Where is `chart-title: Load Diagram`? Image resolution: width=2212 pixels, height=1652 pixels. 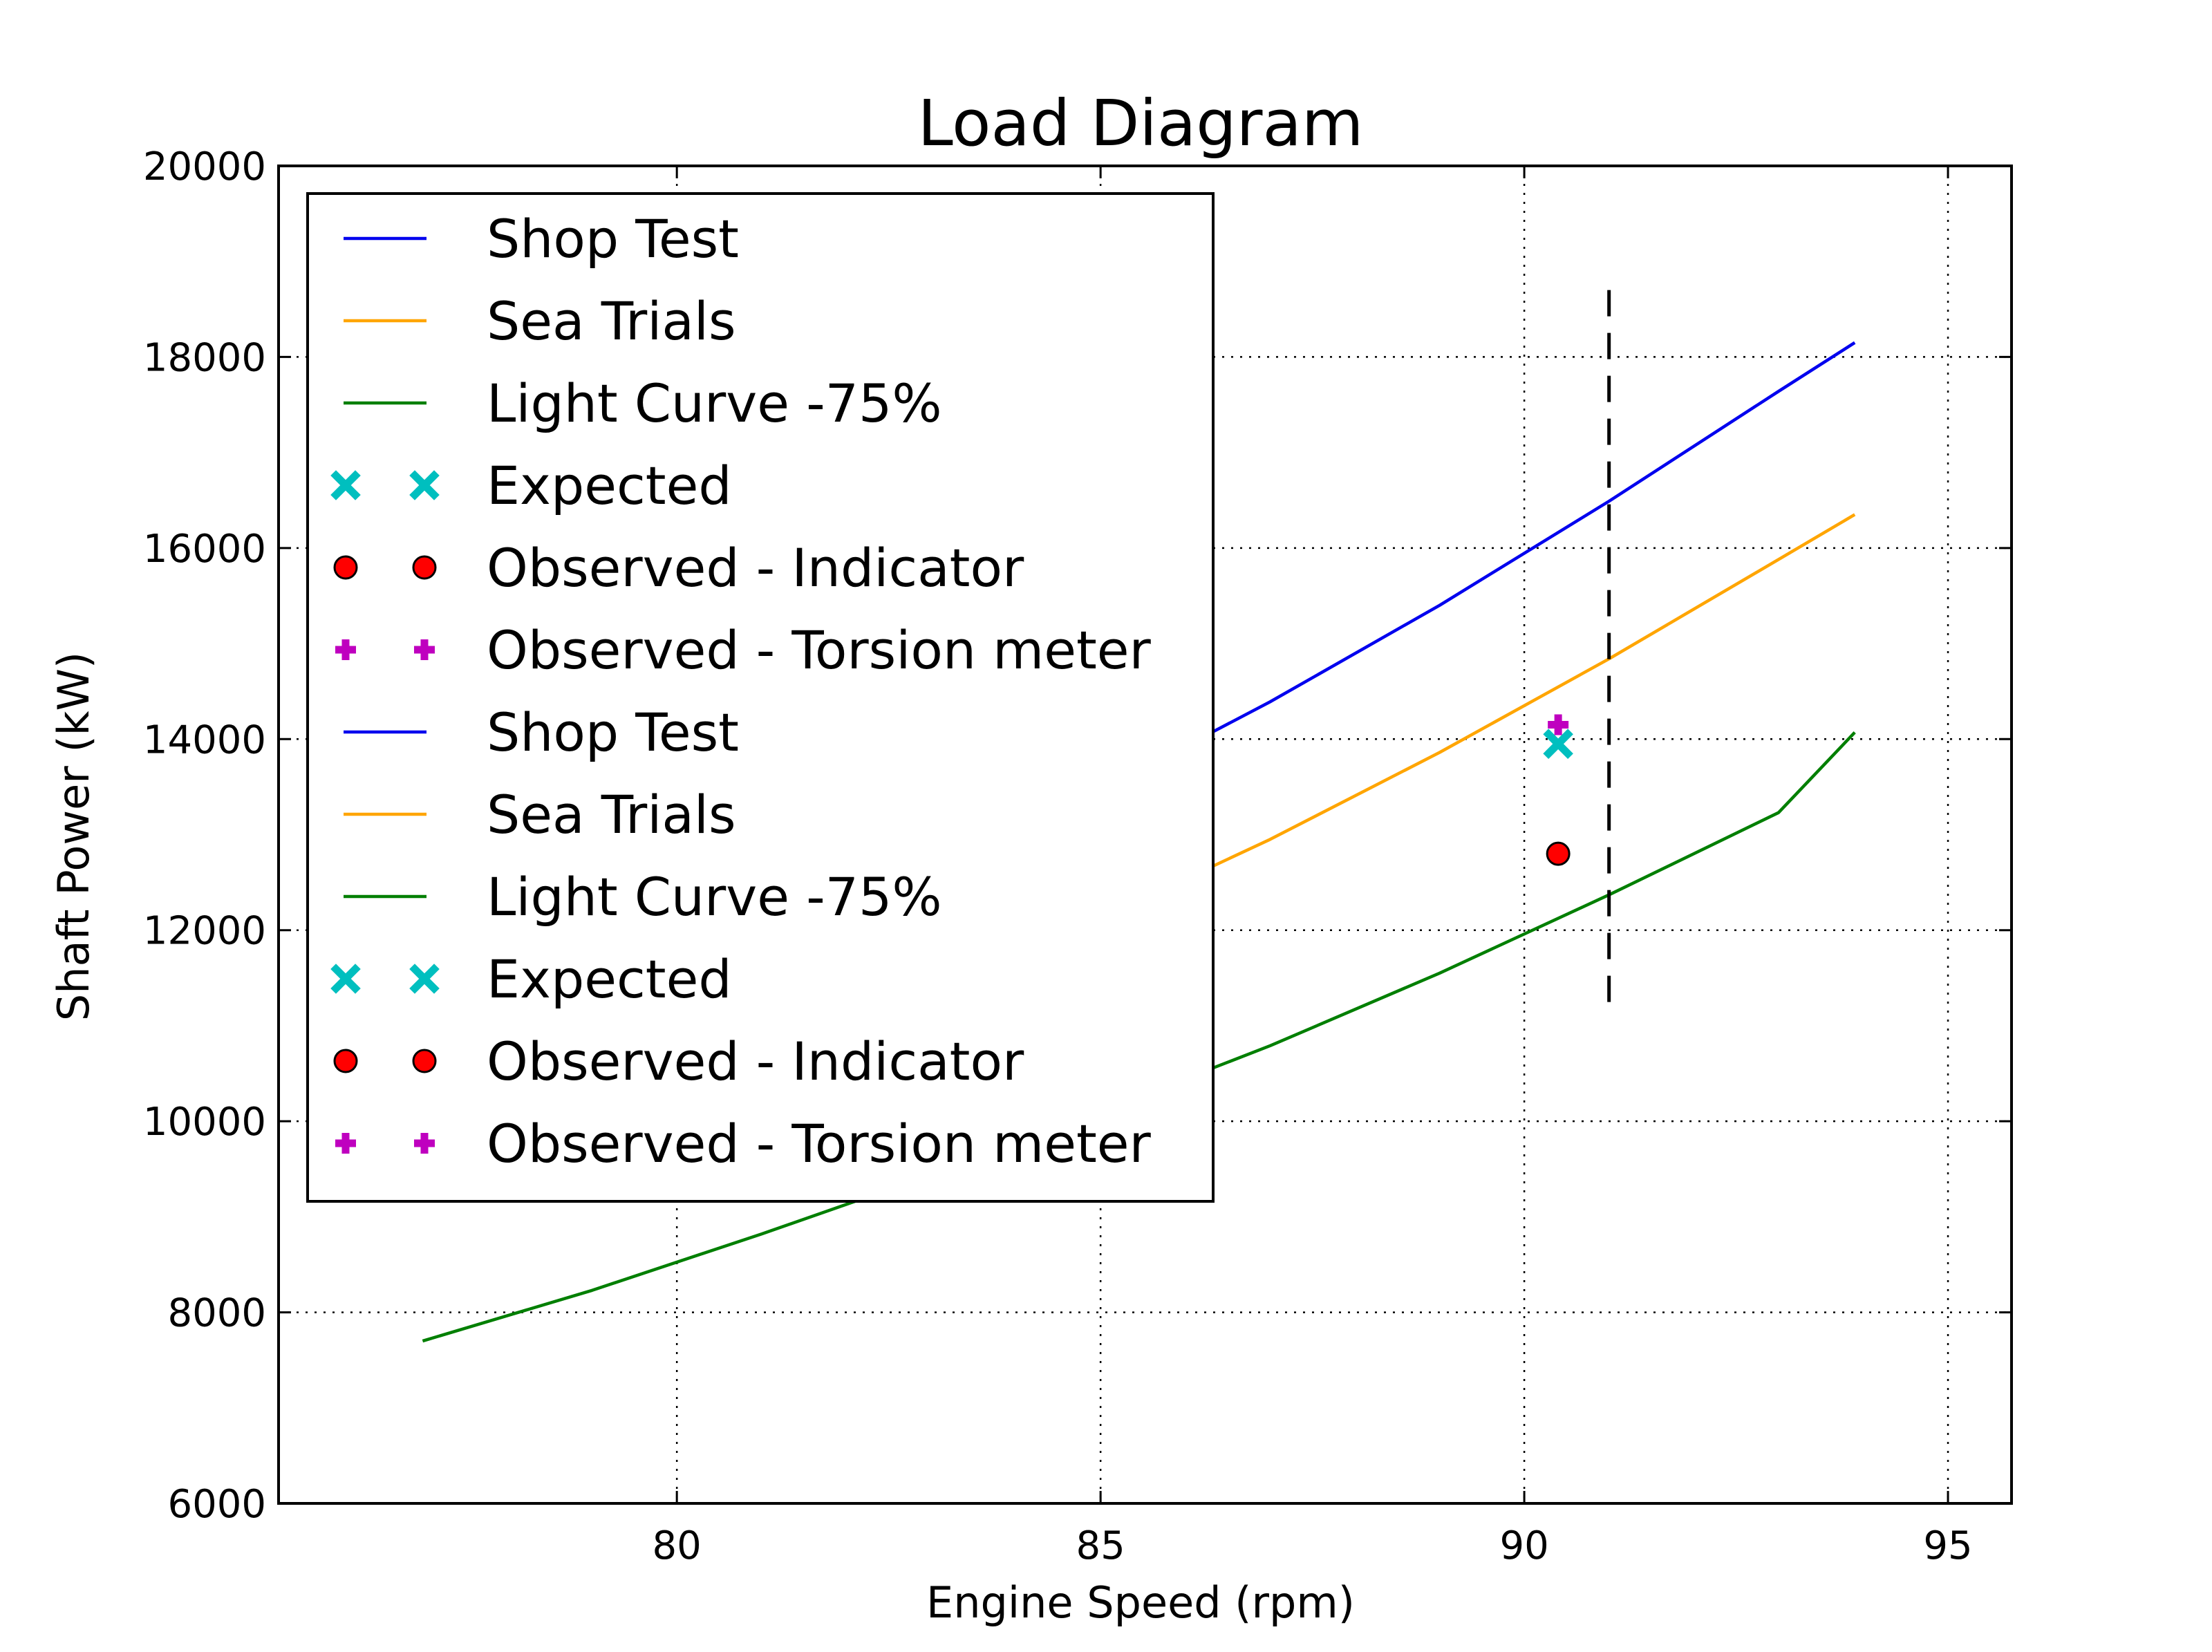
chart-title: Load Diagram is located at coordinates (1141, 123).